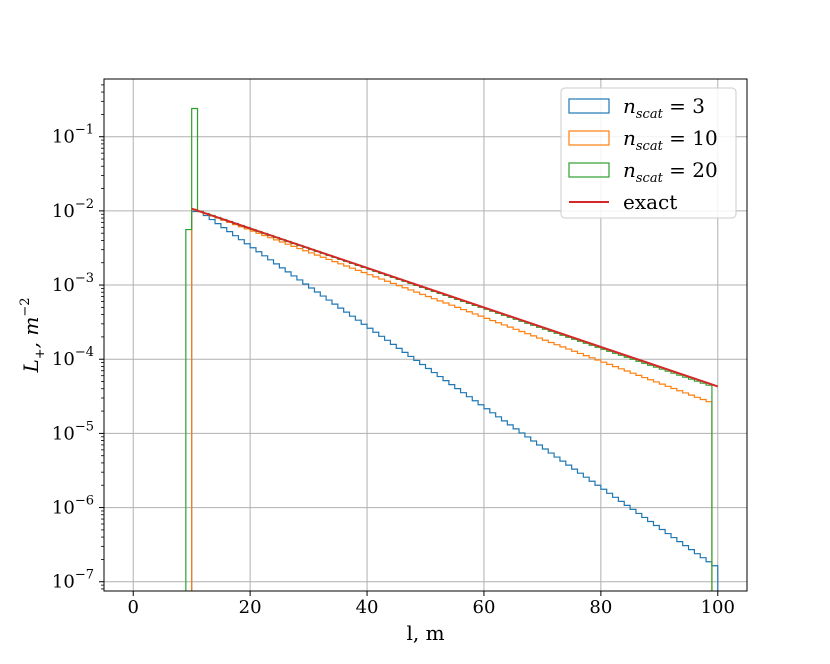 This screenshot has width=830, height=664. I want to click on y-axis-label-main: L, so click(31, 366).